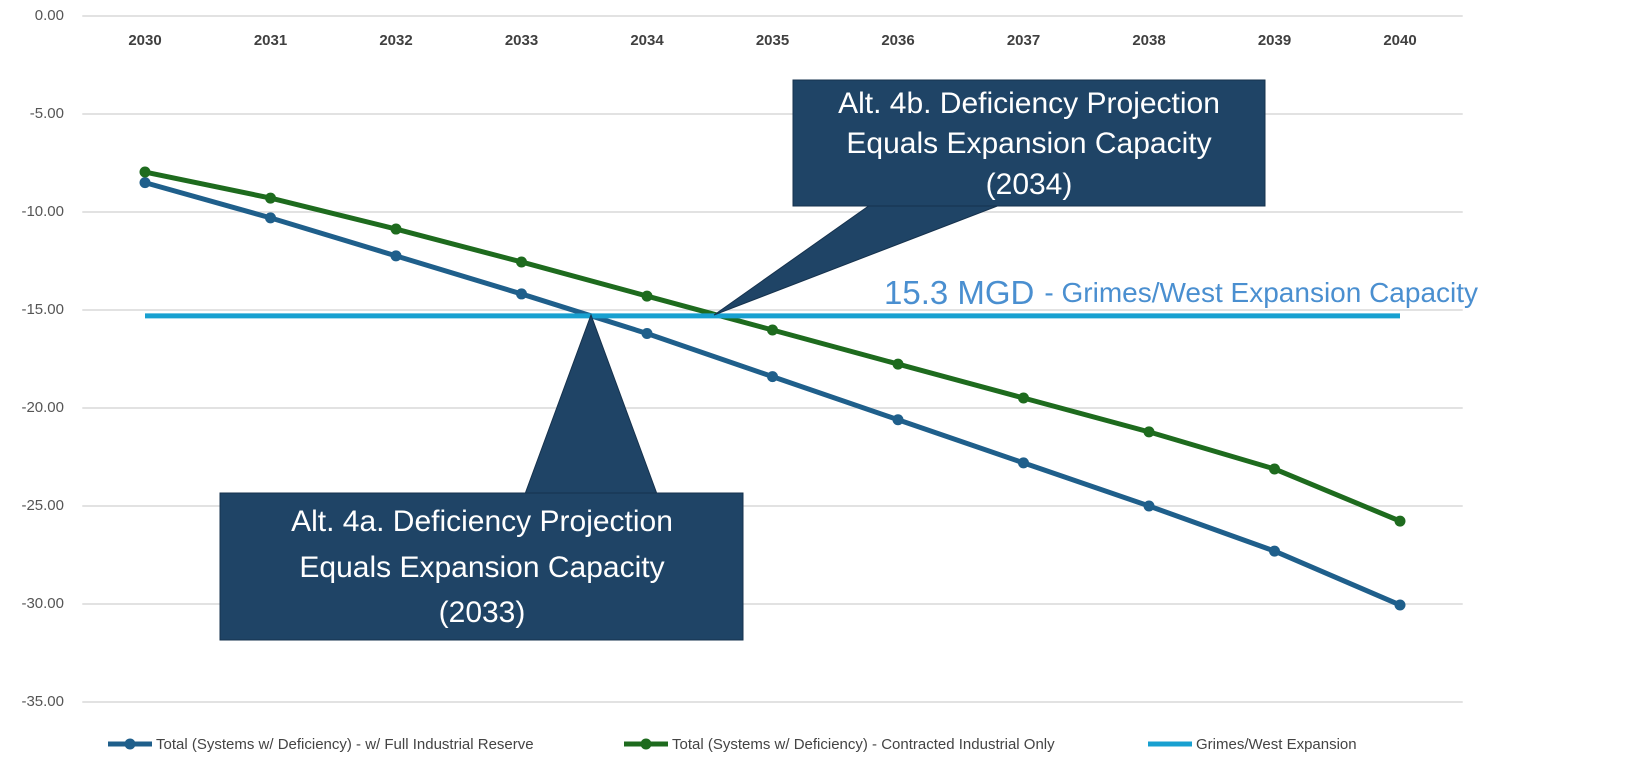  Describe the element at coordinates (1274, 40) in the screenshot. I see `x-tick-label: 2039` at that location.